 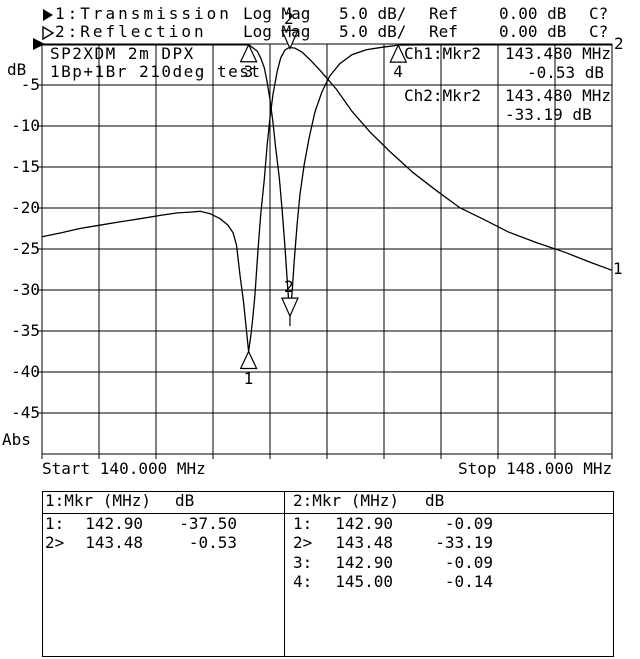 What do you see at coordinates (398, 53) in the screenshot?
I see `marker-2-4-symbol` at bounding box center [398, 53].